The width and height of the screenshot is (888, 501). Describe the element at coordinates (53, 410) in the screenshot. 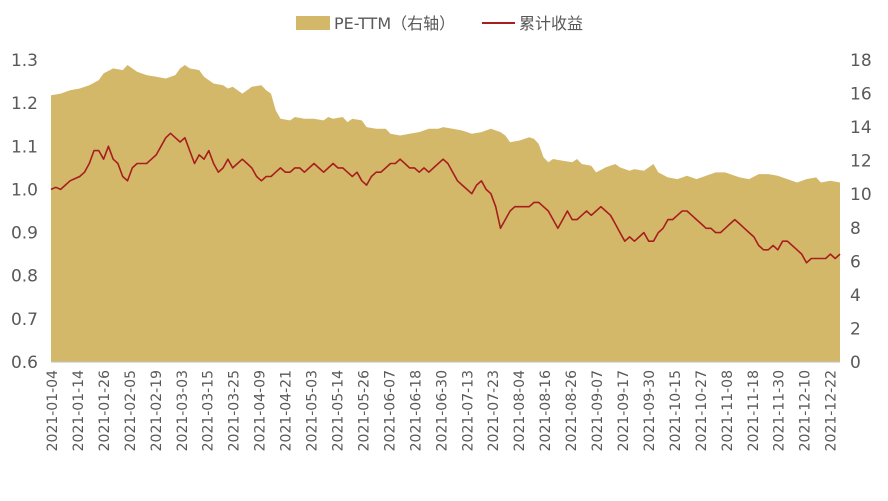

I see `x-tick-label: 2021-01-04` at that location.